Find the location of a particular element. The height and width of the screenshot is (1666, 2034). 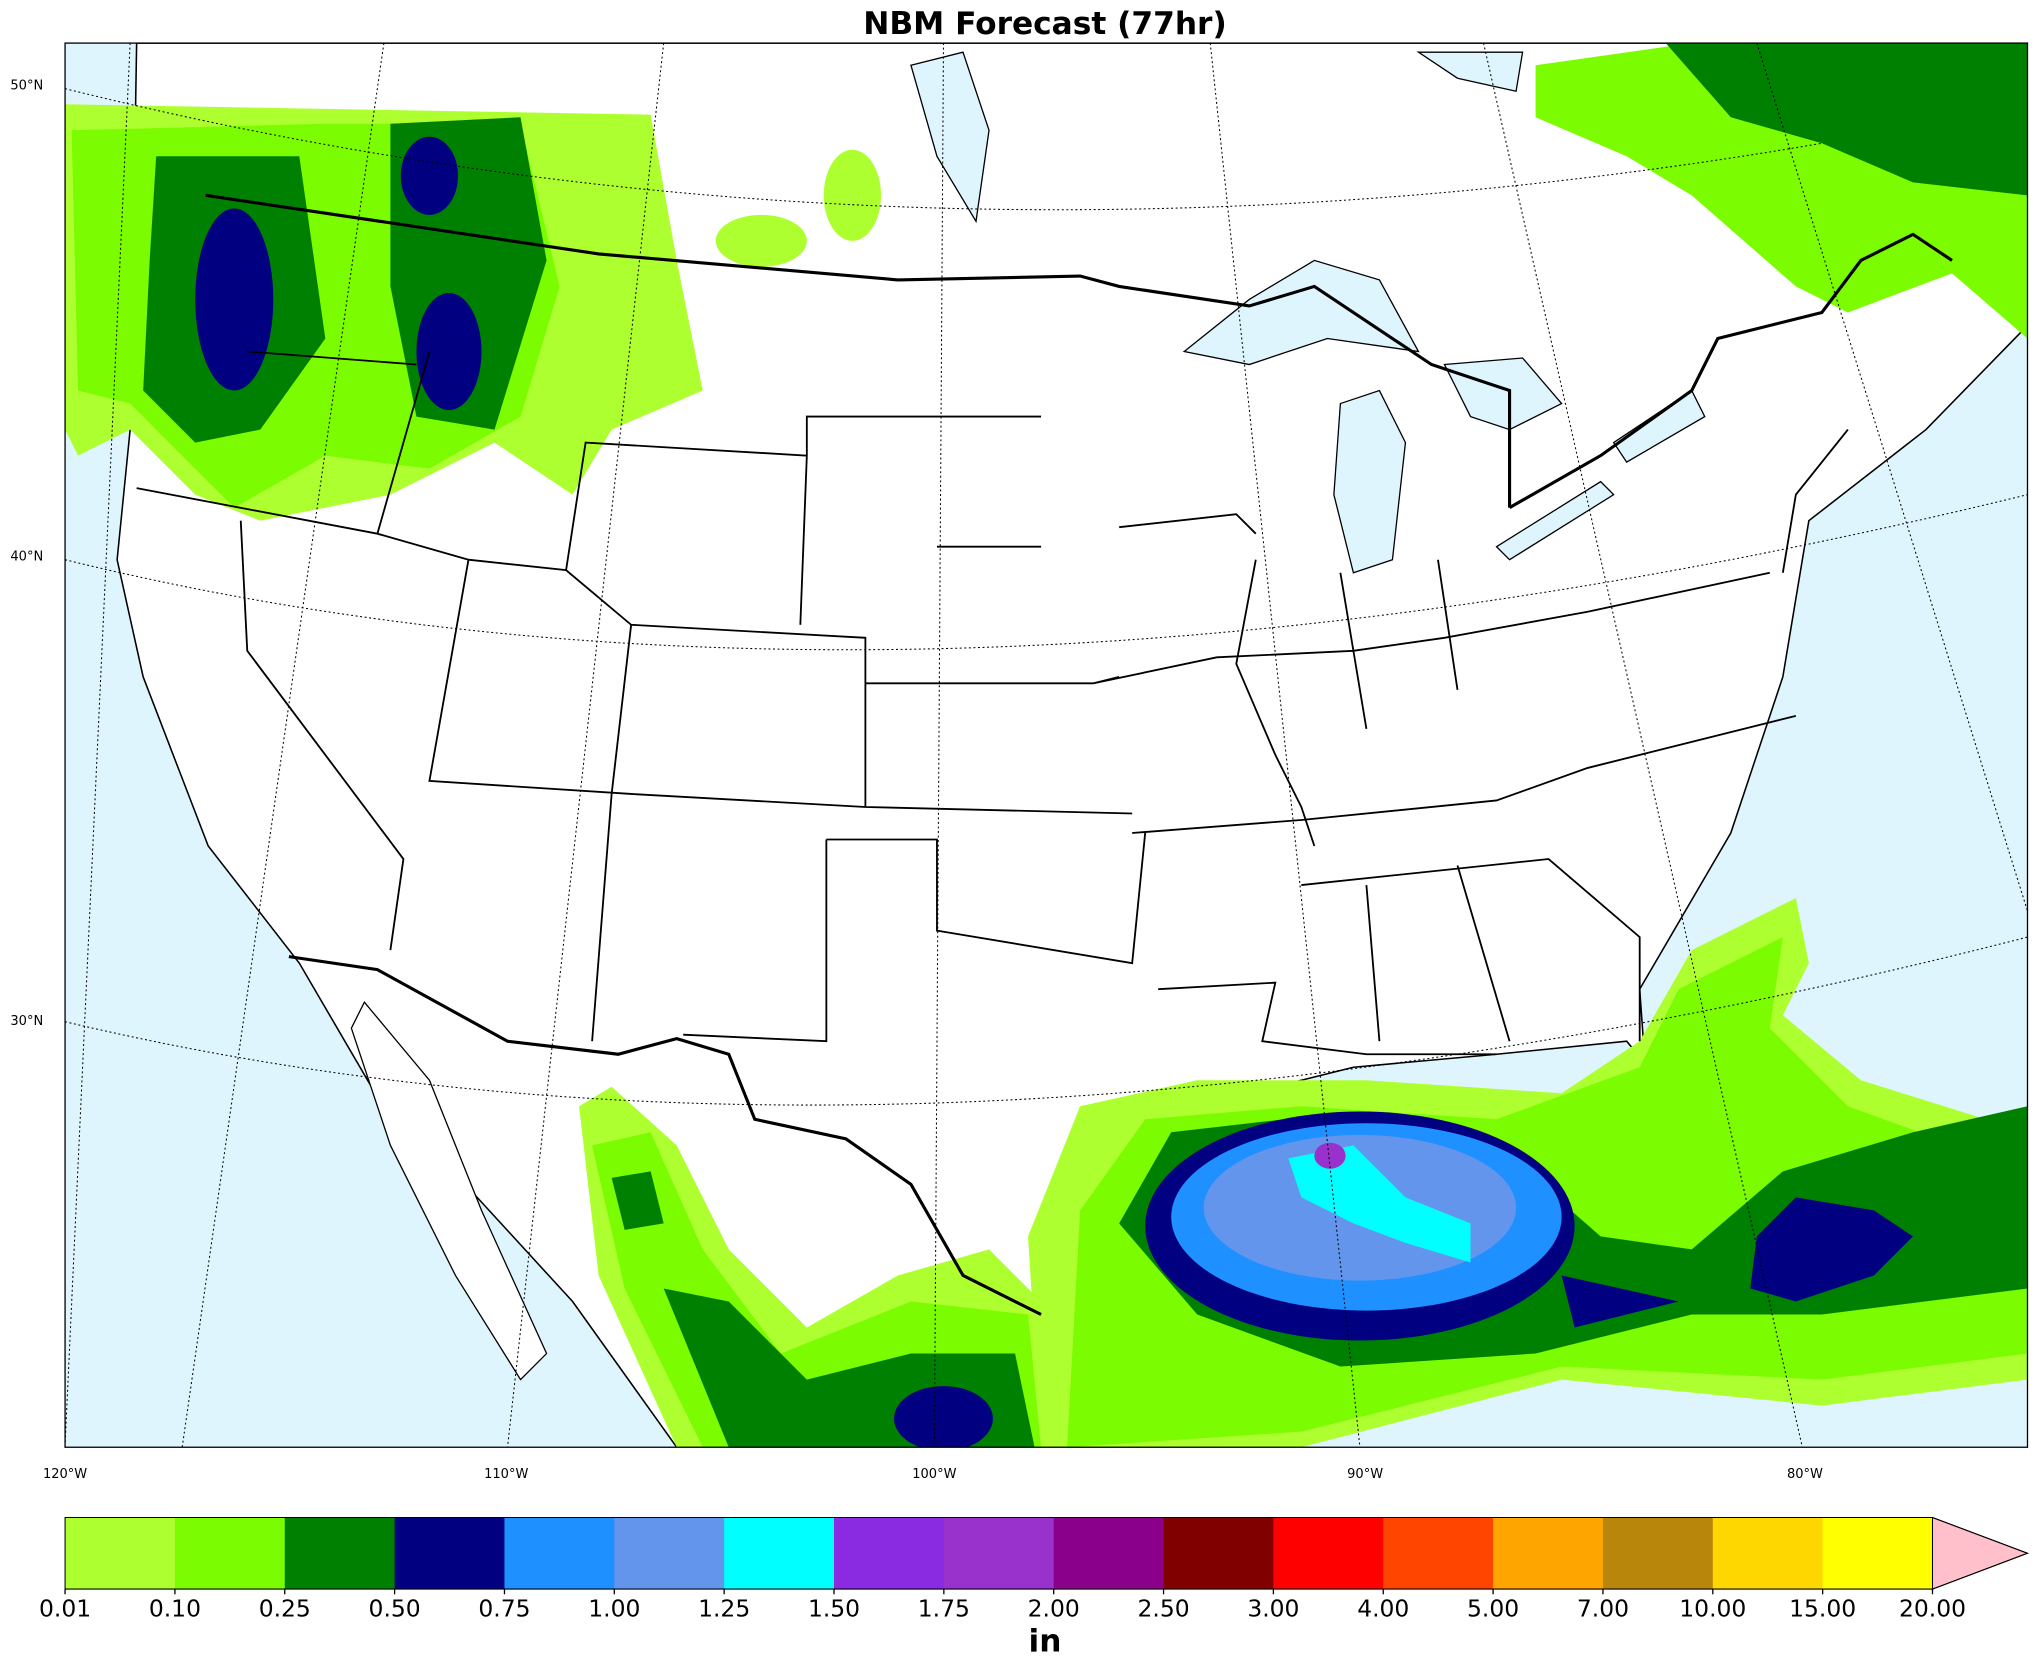

lon-labels: 120°W 110°W 100°W 90°W 80°W is located at coordinates (933, 1474).